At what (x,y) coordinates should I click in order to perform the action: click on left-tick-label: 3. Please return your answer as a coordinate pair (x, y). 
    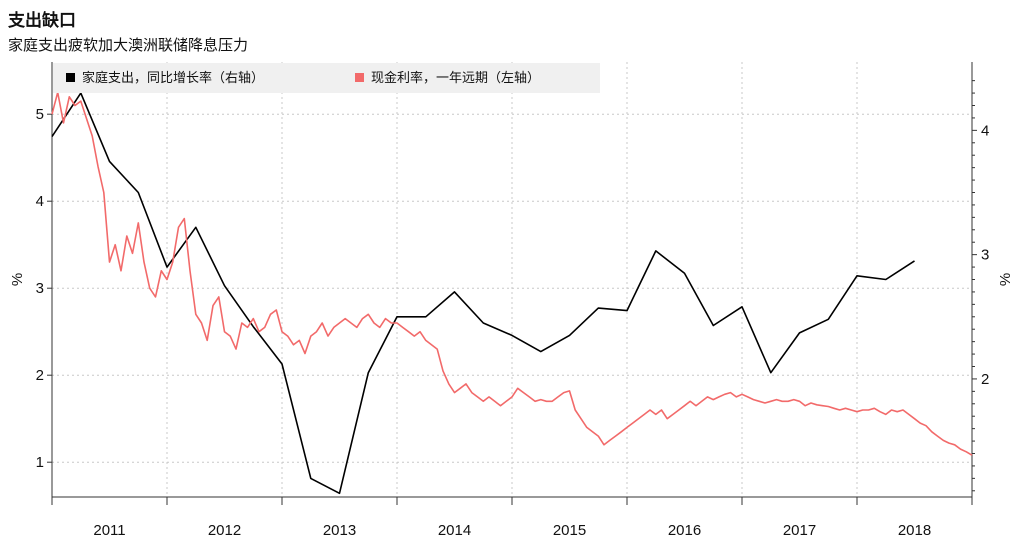
    Looking at the image, I should click on (40, 288).